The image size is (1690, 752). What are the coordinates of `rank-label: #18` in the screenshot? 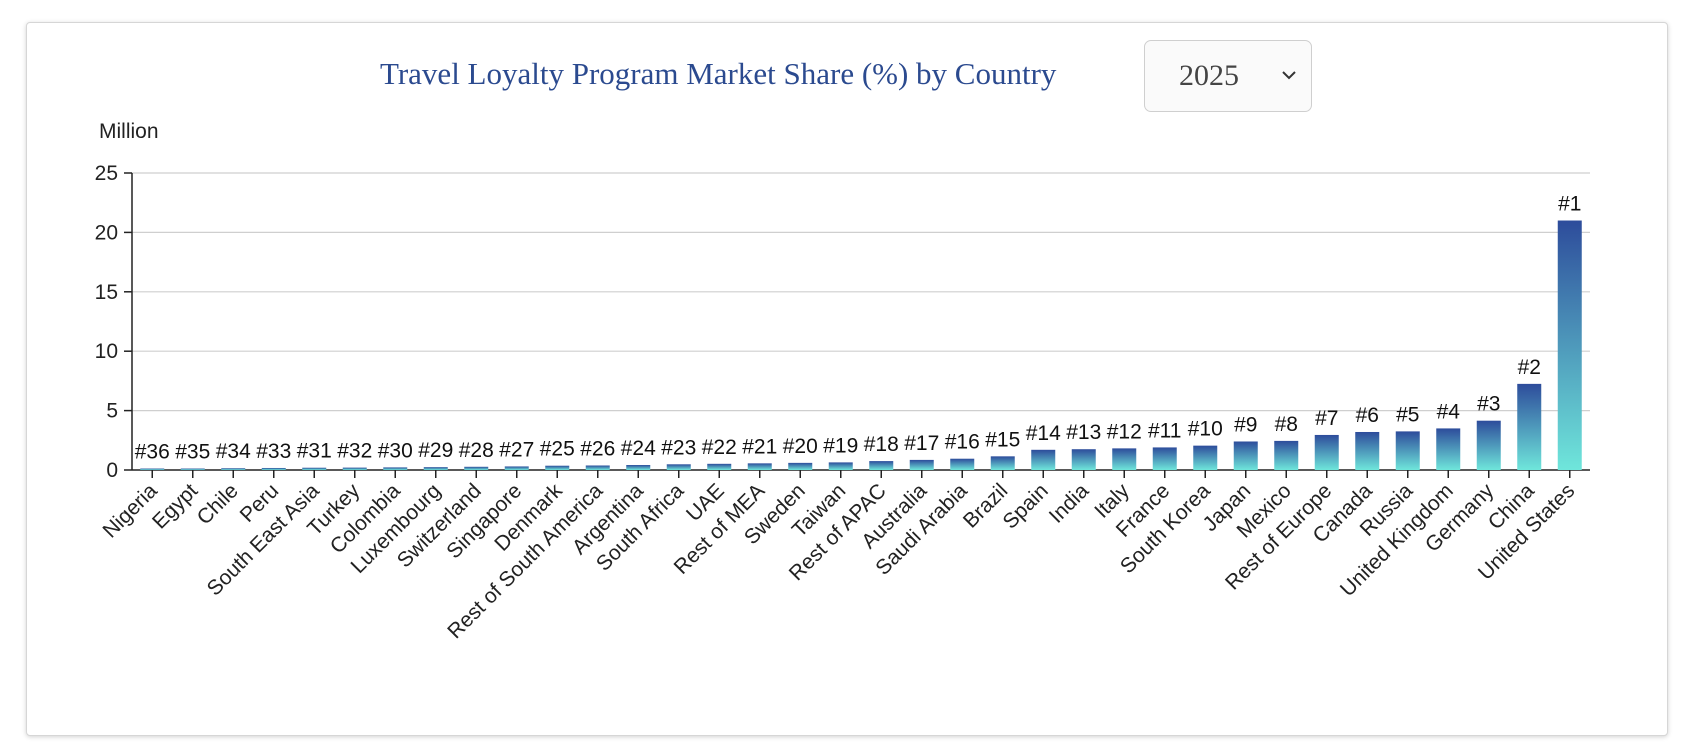 It's located at (881, 444).